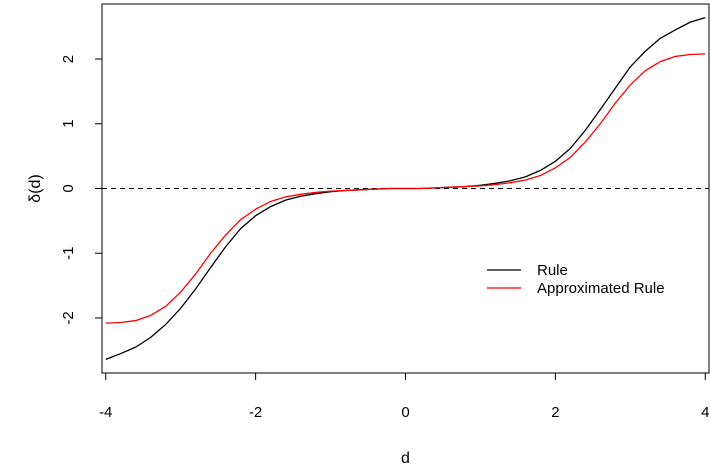 This screenshot has height=468, width=710. Describe the element at coordinates (105, 412) in the screenshot. I see `x-tick-label: -4` at that location.